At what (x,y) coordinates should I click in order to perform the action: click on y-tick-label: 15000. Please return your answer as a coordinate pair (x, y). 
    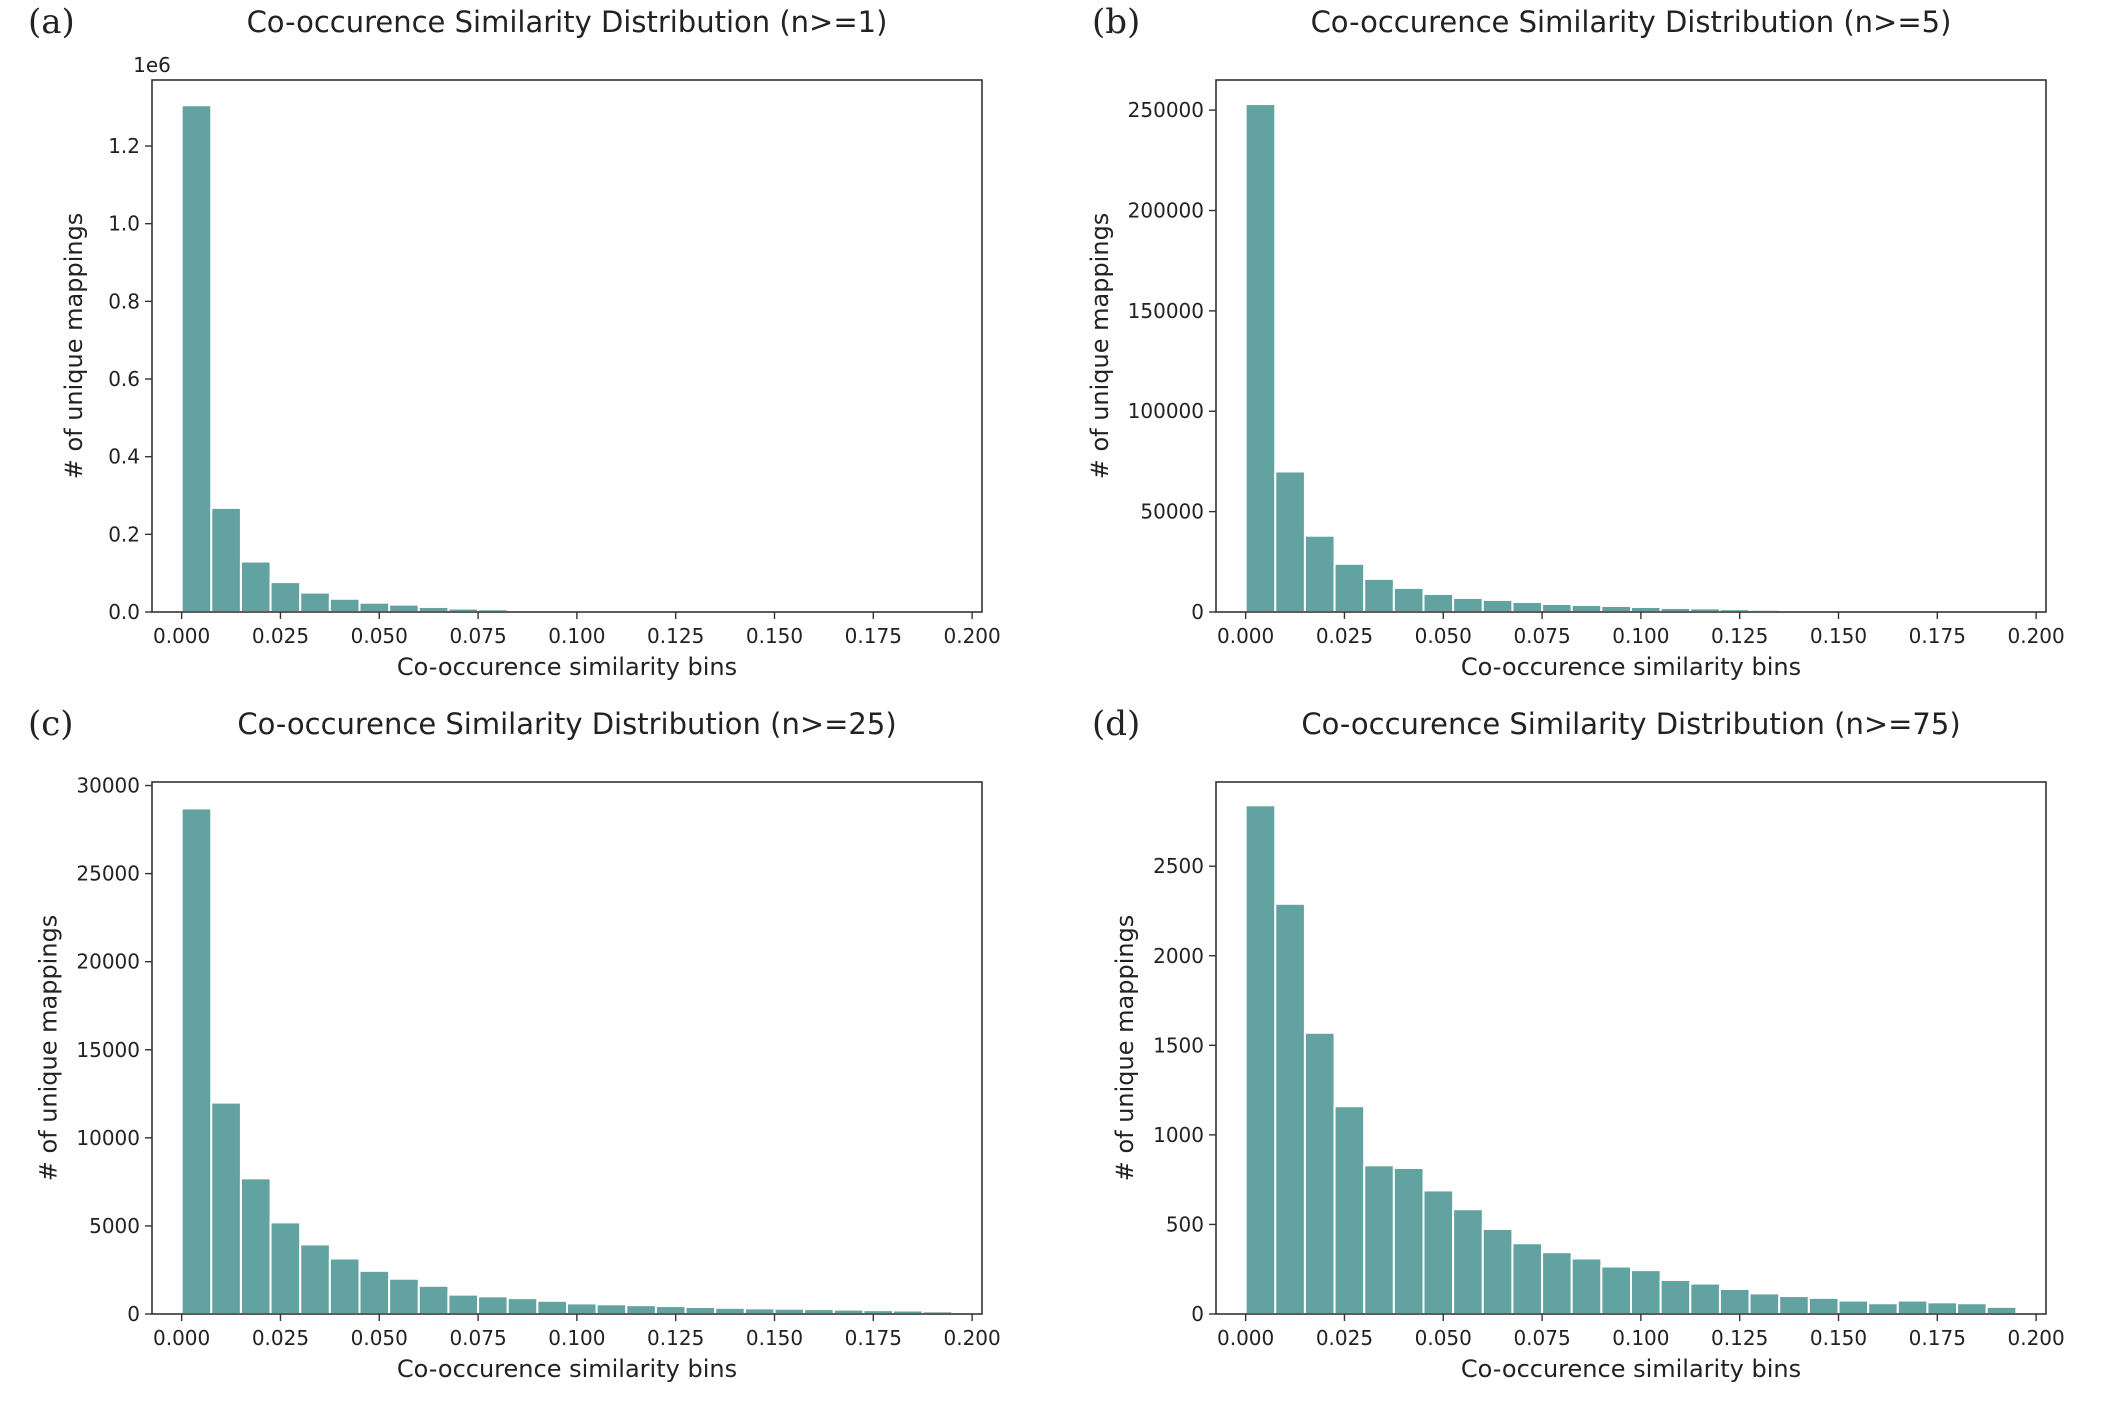
    Looking at the image, I should click on (108, 1050).